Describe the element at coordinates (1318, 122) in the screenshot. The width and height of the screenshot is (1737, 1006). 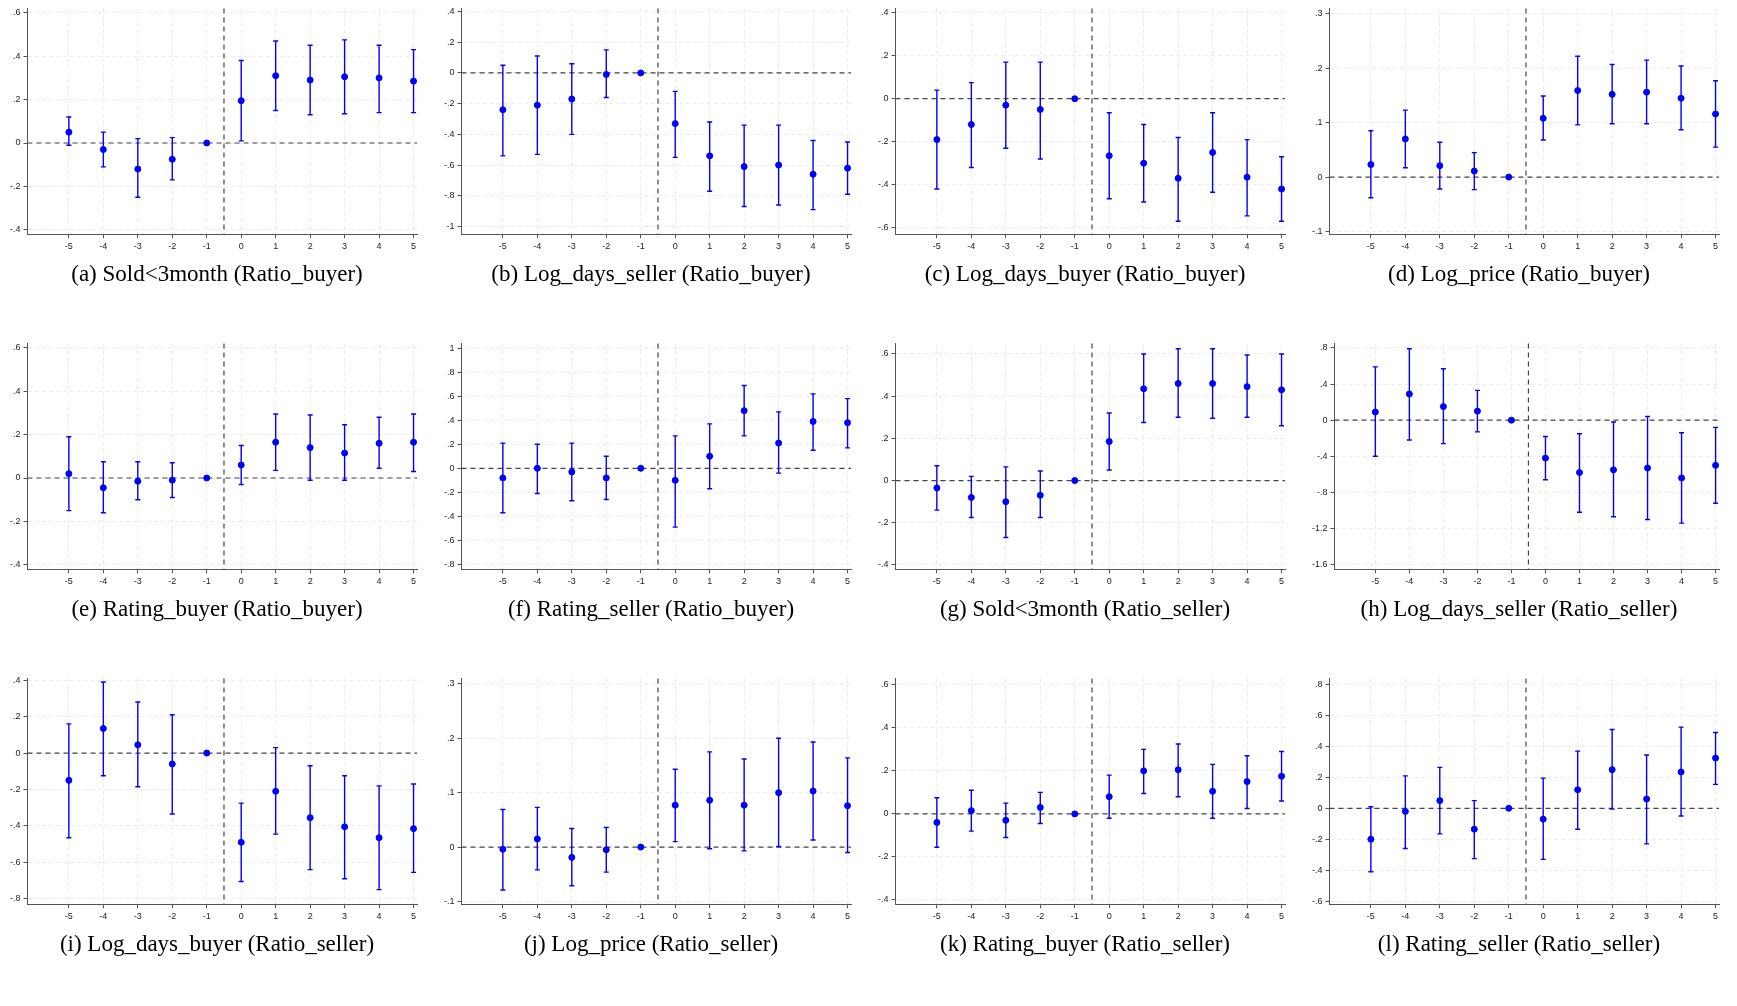
I see `y-tick-label: .1` at that location.